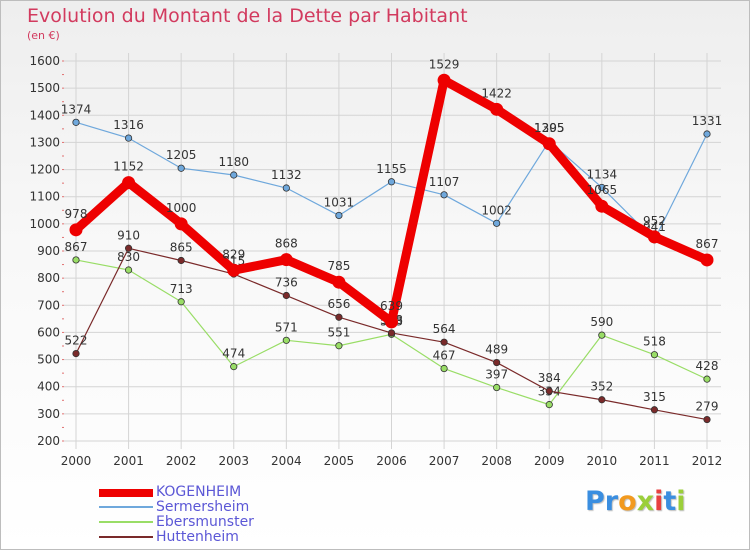  Describe the element at coordinates (181, 208) in the screenshot. I see `data-label: 1000` at that location.